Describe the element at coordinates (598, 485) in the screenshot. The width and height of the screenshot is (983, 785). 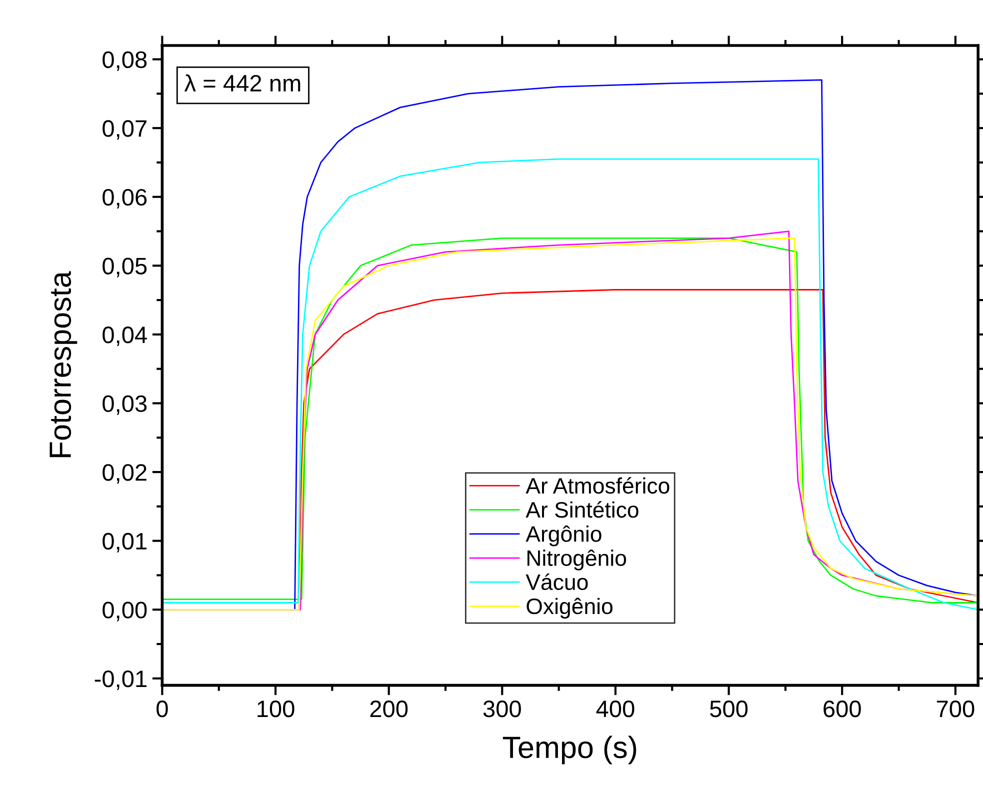
I see `legend-label: Ar Atmosférico` at that location.